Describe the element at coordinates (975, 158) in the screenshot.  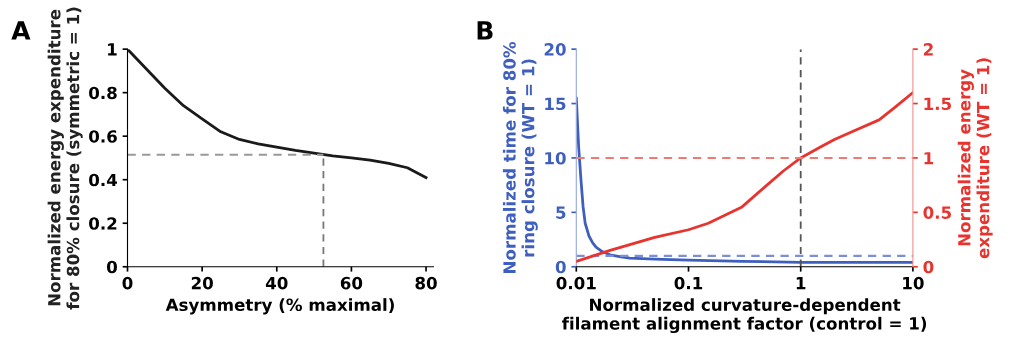
I see `y2-axis-title: Normalized energy expenditure (WT = 1)` at that location.